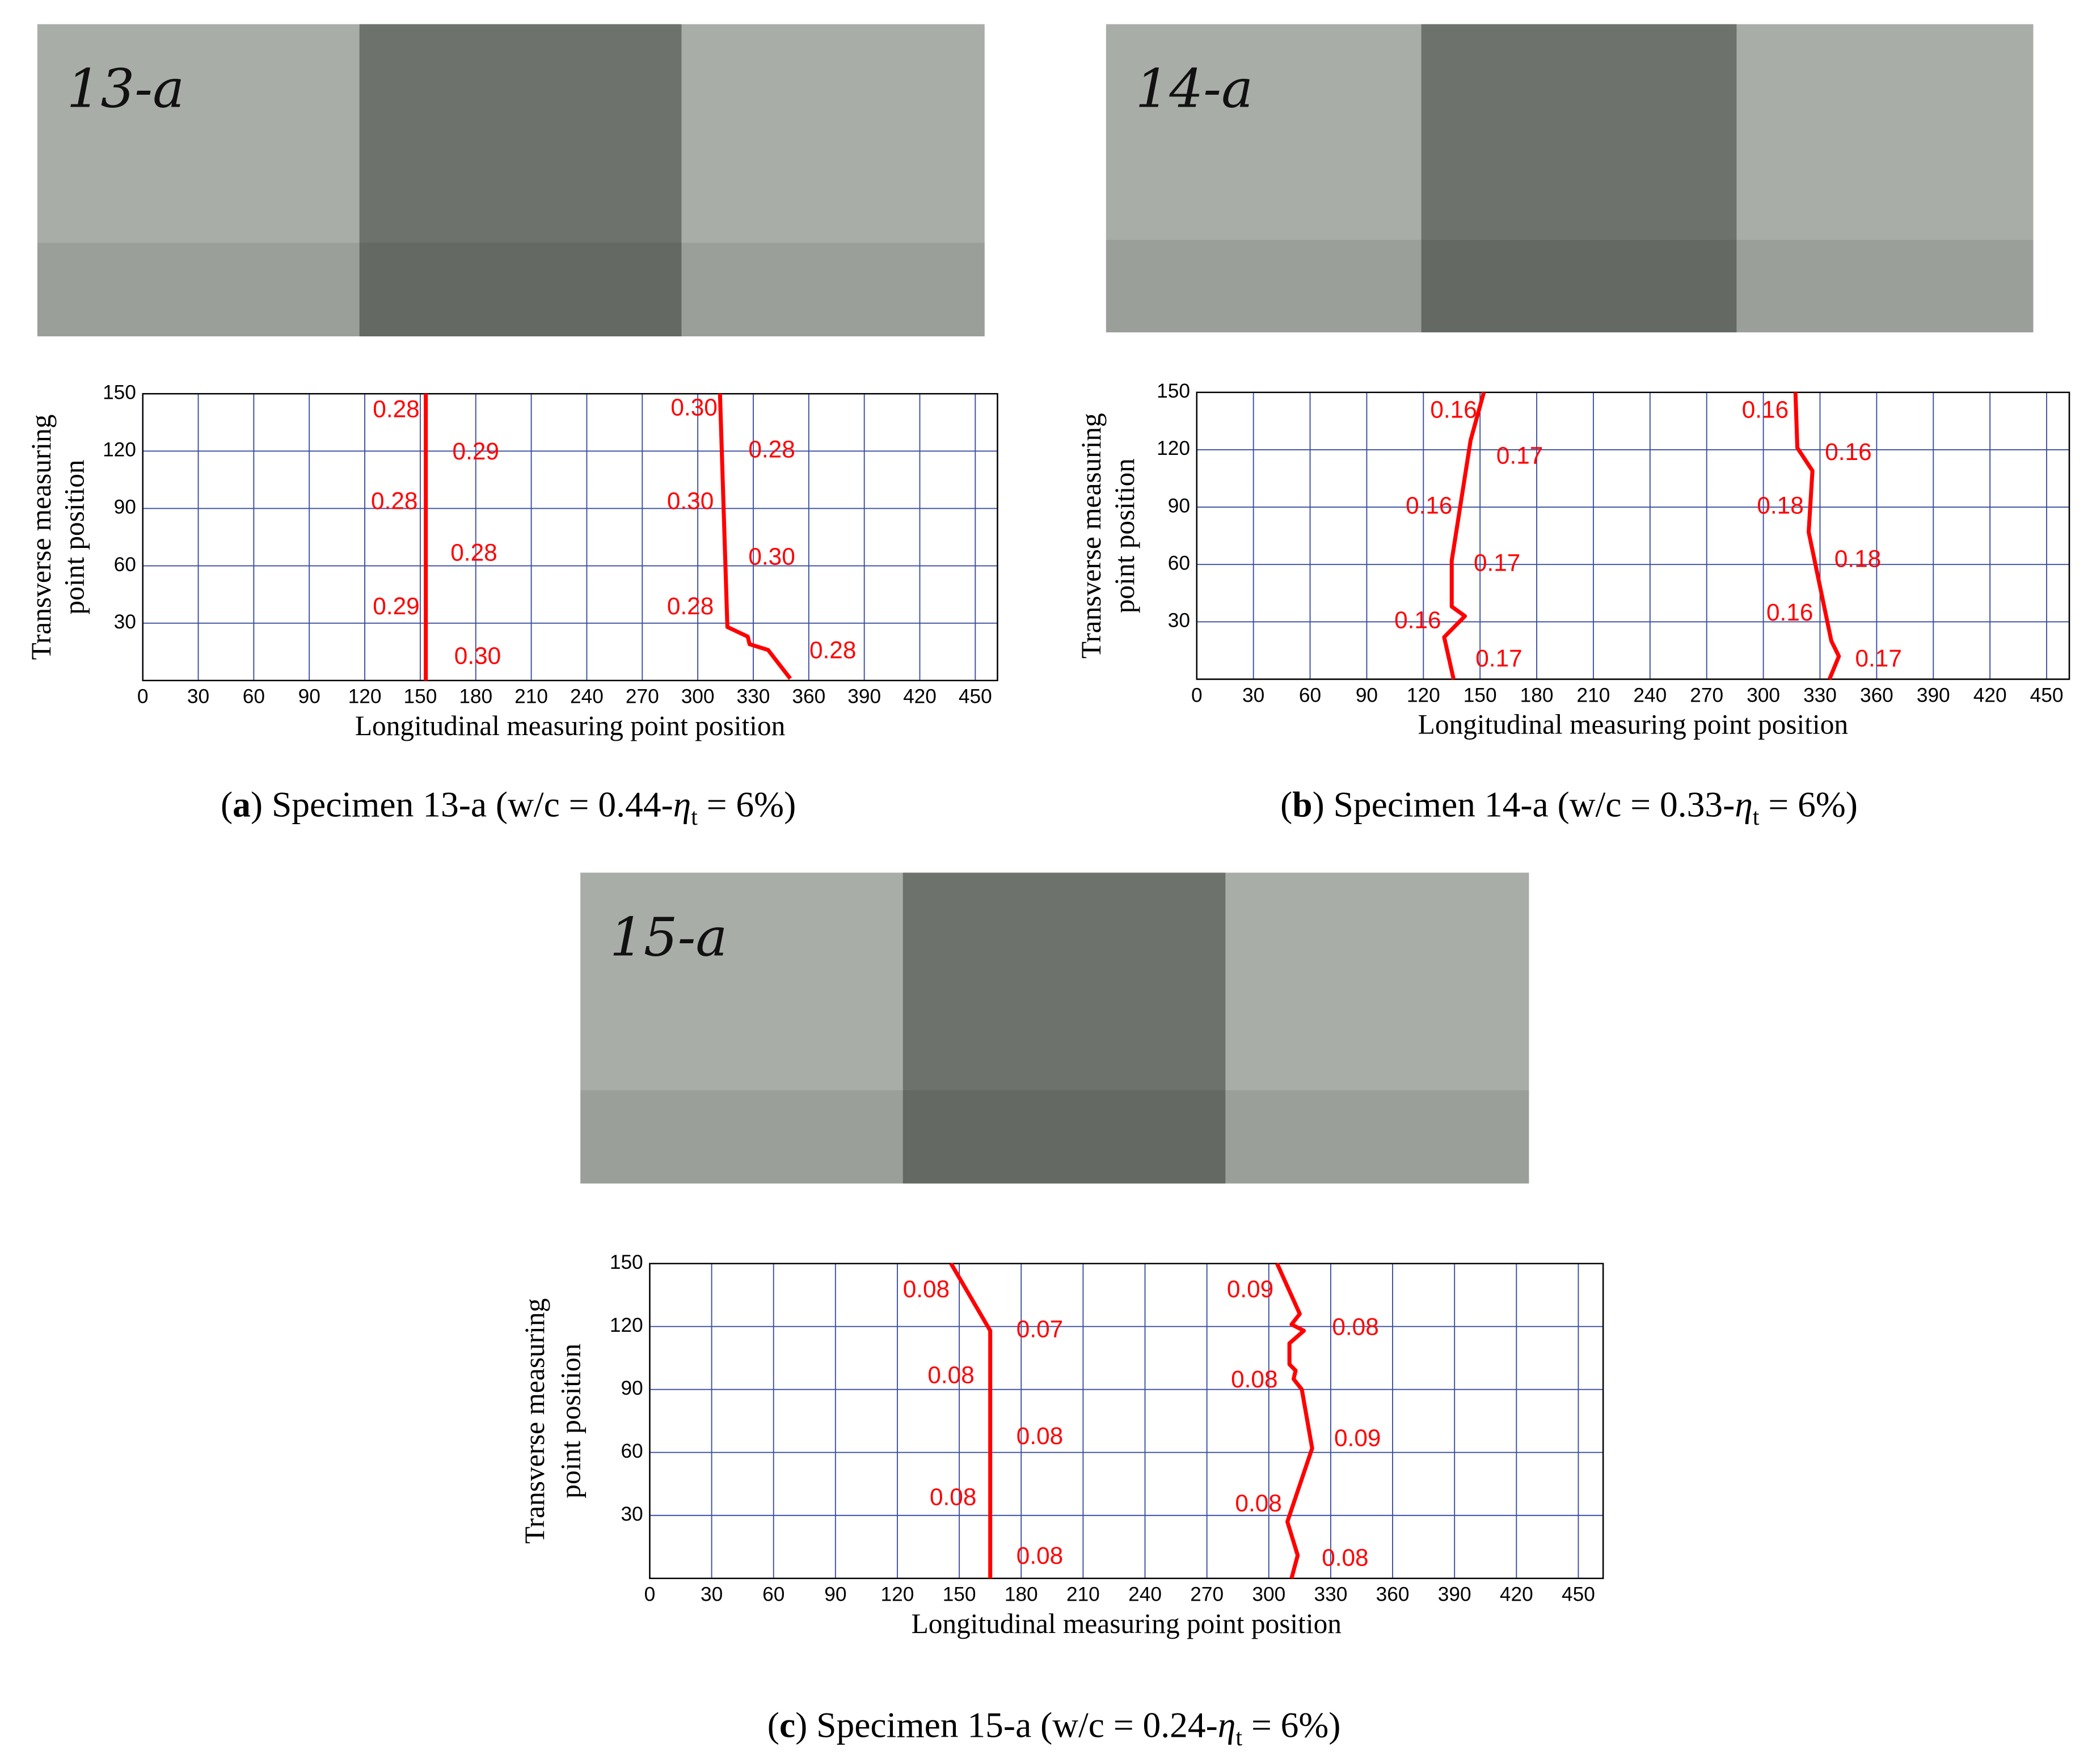 The height and width of the screenshot is (1764, 2092). Describe the element at coordinates (227, 804) in the screenshot. I see `caption-part: (` at that location.